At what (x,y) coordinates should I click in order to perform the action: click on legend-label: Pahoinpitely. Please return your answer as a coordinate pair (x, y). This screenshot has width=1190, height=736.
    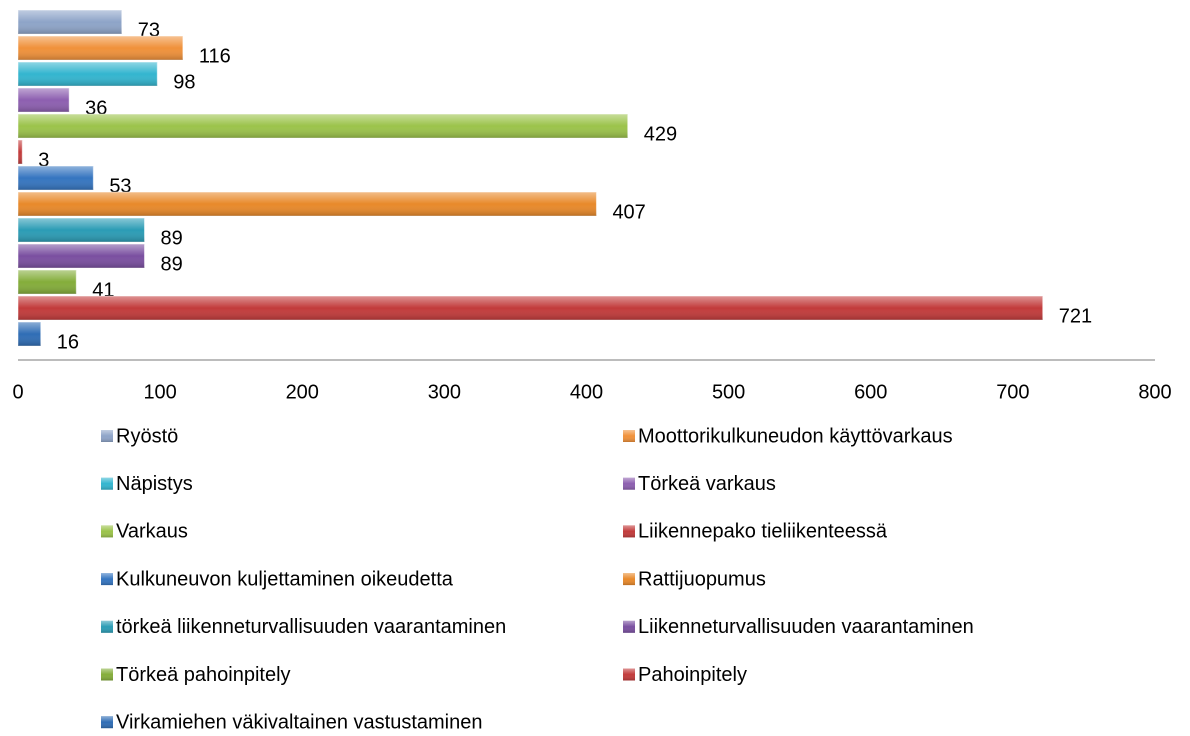
    Looking at the image, I should click on (692, 675).